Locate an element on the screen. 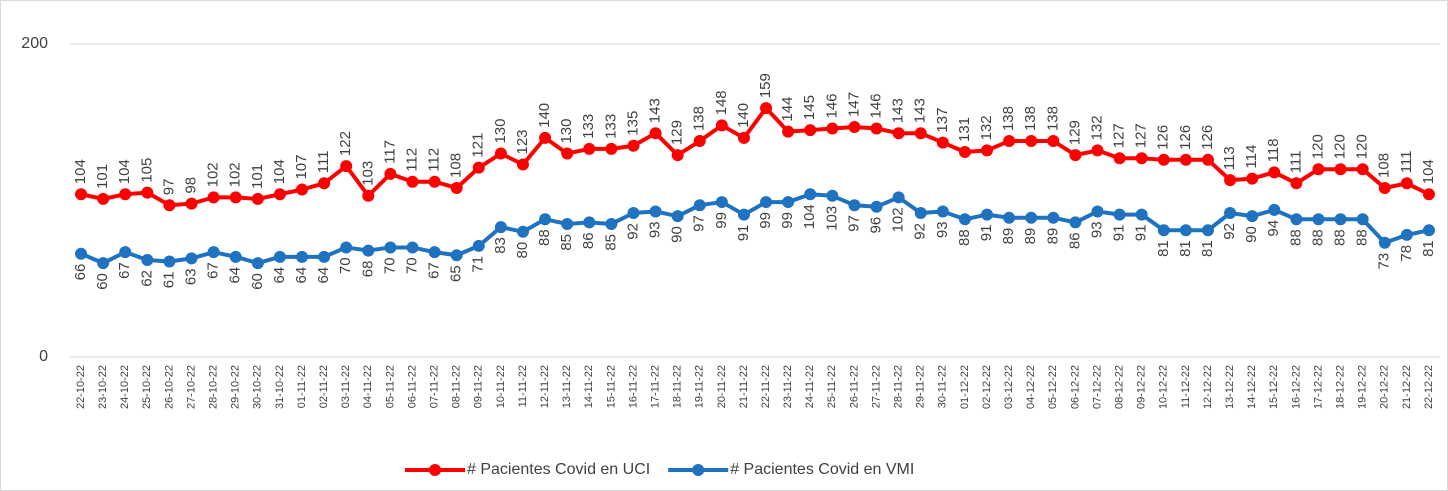 The width and height of the screenshot is (1448, 491). data-label: 101 is located at coordinates (257, 176).